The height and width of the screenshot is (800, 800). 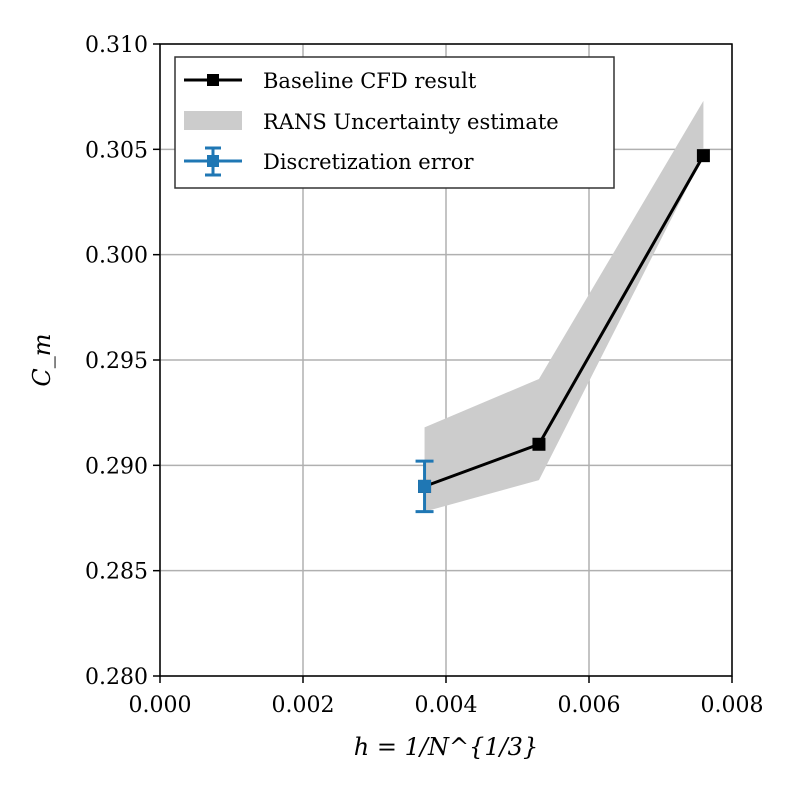 What do you see at coordinates (116, 256) in the screenshot?
I see `y-tick-label: 0.300` at bounding box center [116, 256].